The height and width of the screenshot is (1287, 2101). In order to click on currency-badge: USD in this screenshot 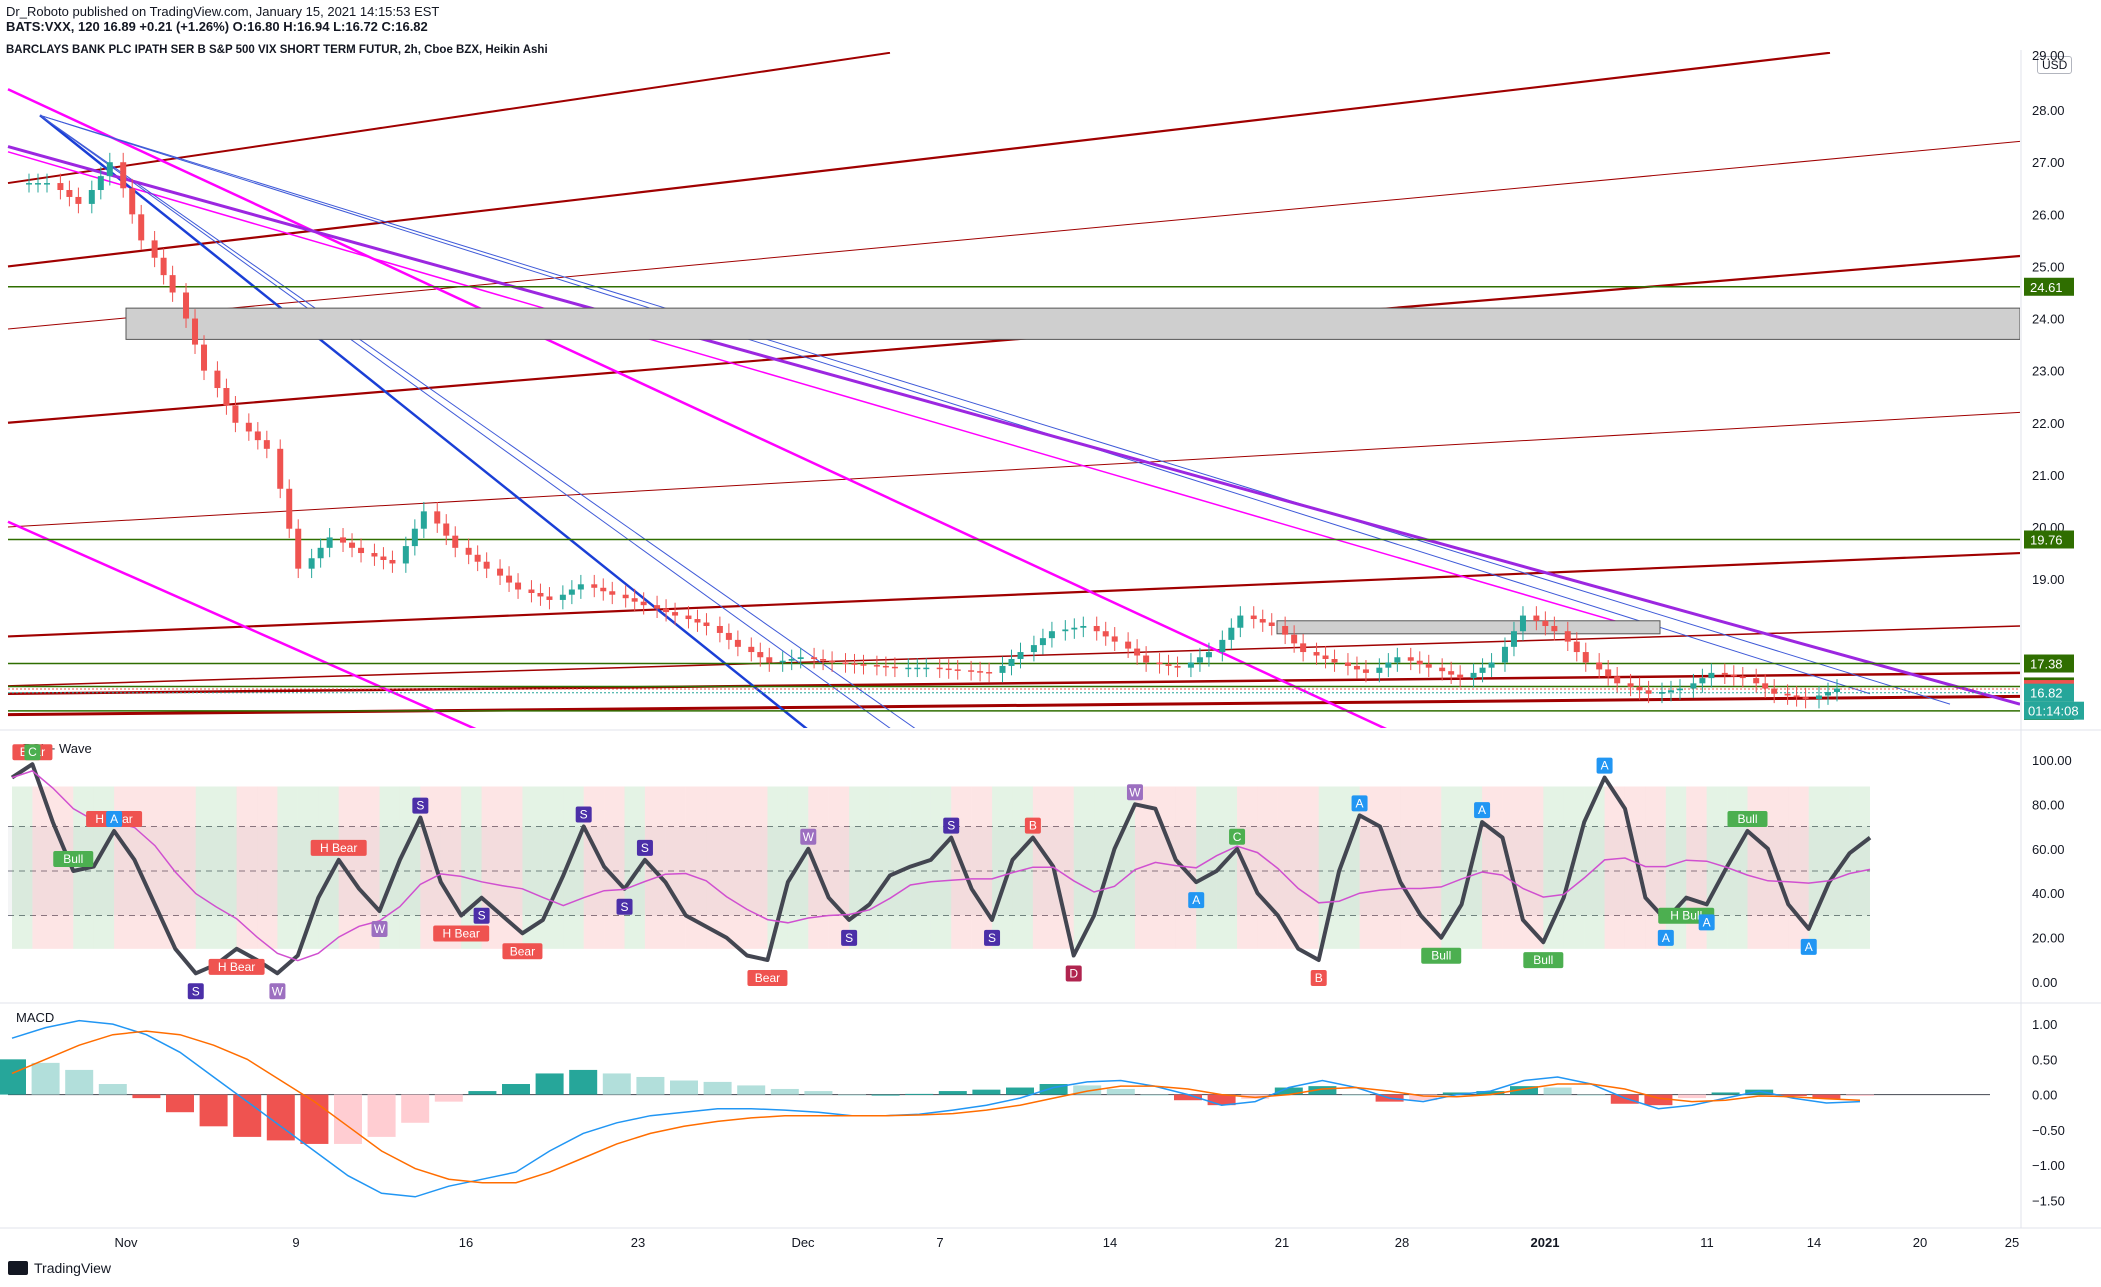, I will do `click(2055, 65)`.